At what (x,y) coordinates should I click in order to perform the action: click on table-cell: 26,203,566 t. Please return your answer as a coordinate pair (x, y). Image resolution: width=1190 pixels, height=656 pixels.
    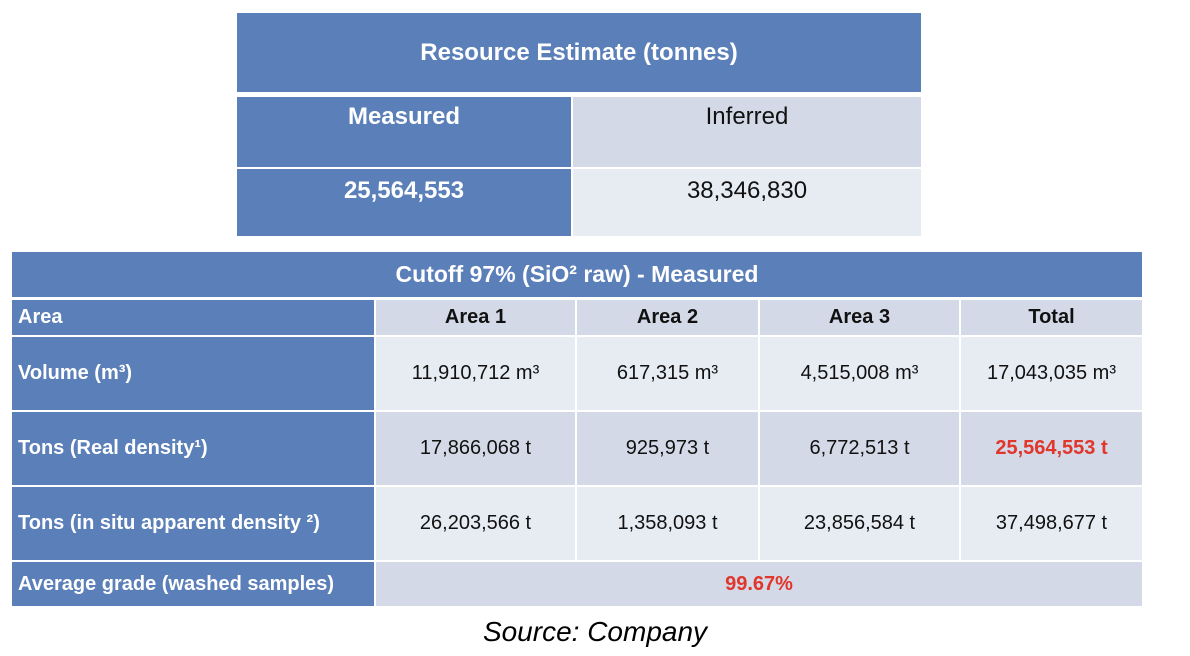
    Looking at the image, I should click on (476, 524).